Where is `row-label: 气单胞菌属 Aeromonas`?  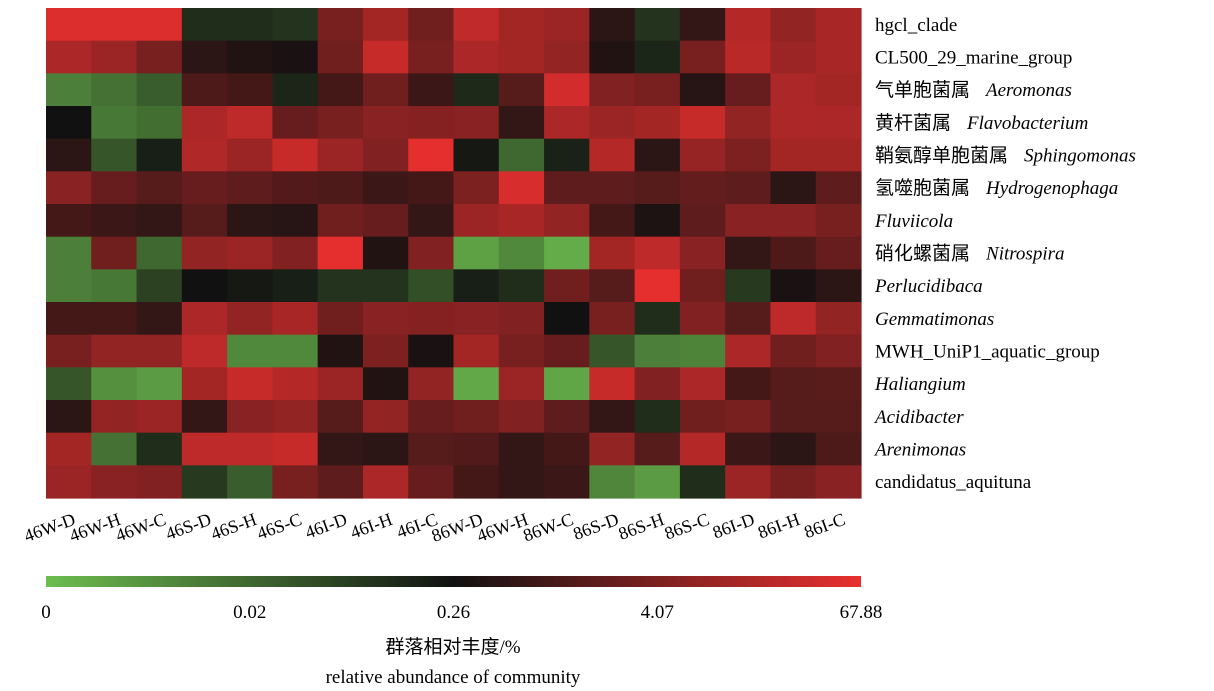
row-label: 气单胞菌属 Aeromonas is located at coordinates (973, 90).